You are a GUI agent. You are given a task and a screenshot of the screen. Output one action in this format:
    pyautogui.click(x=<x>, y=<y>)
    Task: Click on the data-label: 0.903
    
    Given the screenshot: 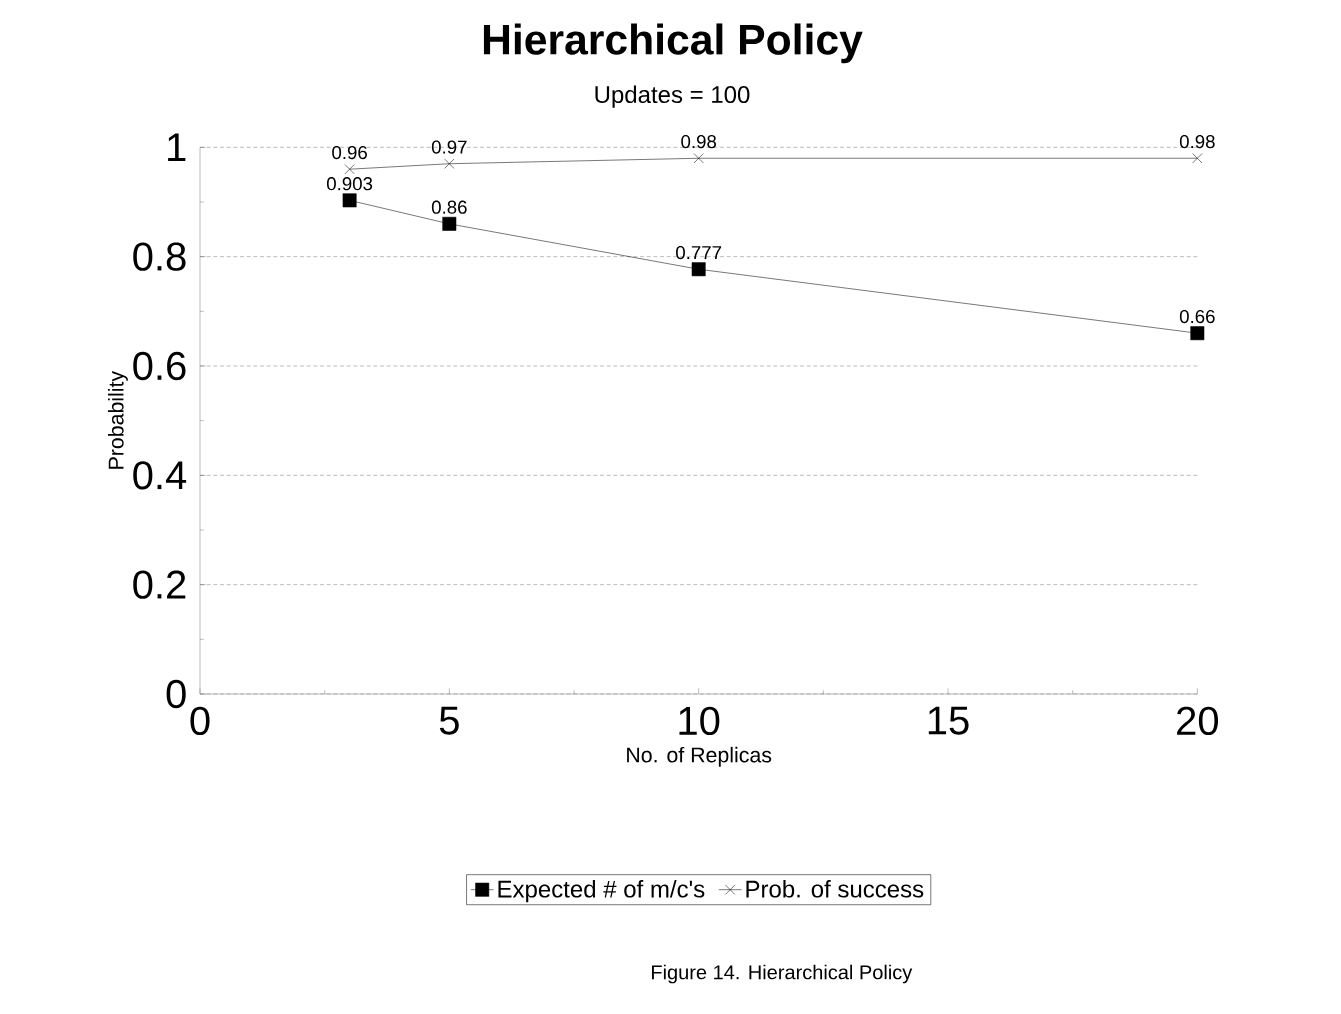 What is the action you would take?
    pyautogui.click(x=349, y=184)
    